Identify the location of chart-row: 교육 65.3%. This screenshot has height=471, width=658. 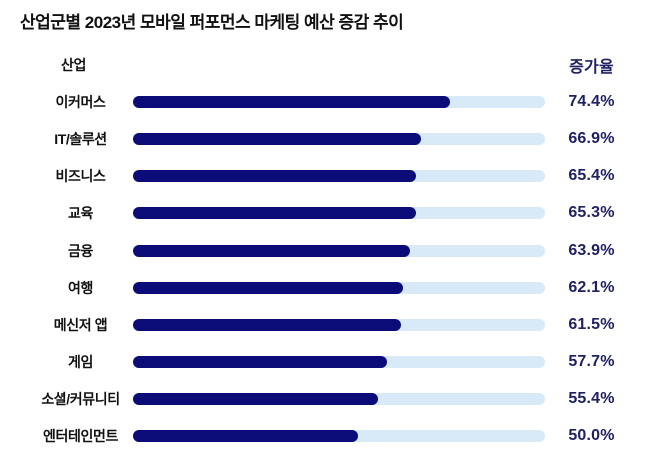
(329, 213).